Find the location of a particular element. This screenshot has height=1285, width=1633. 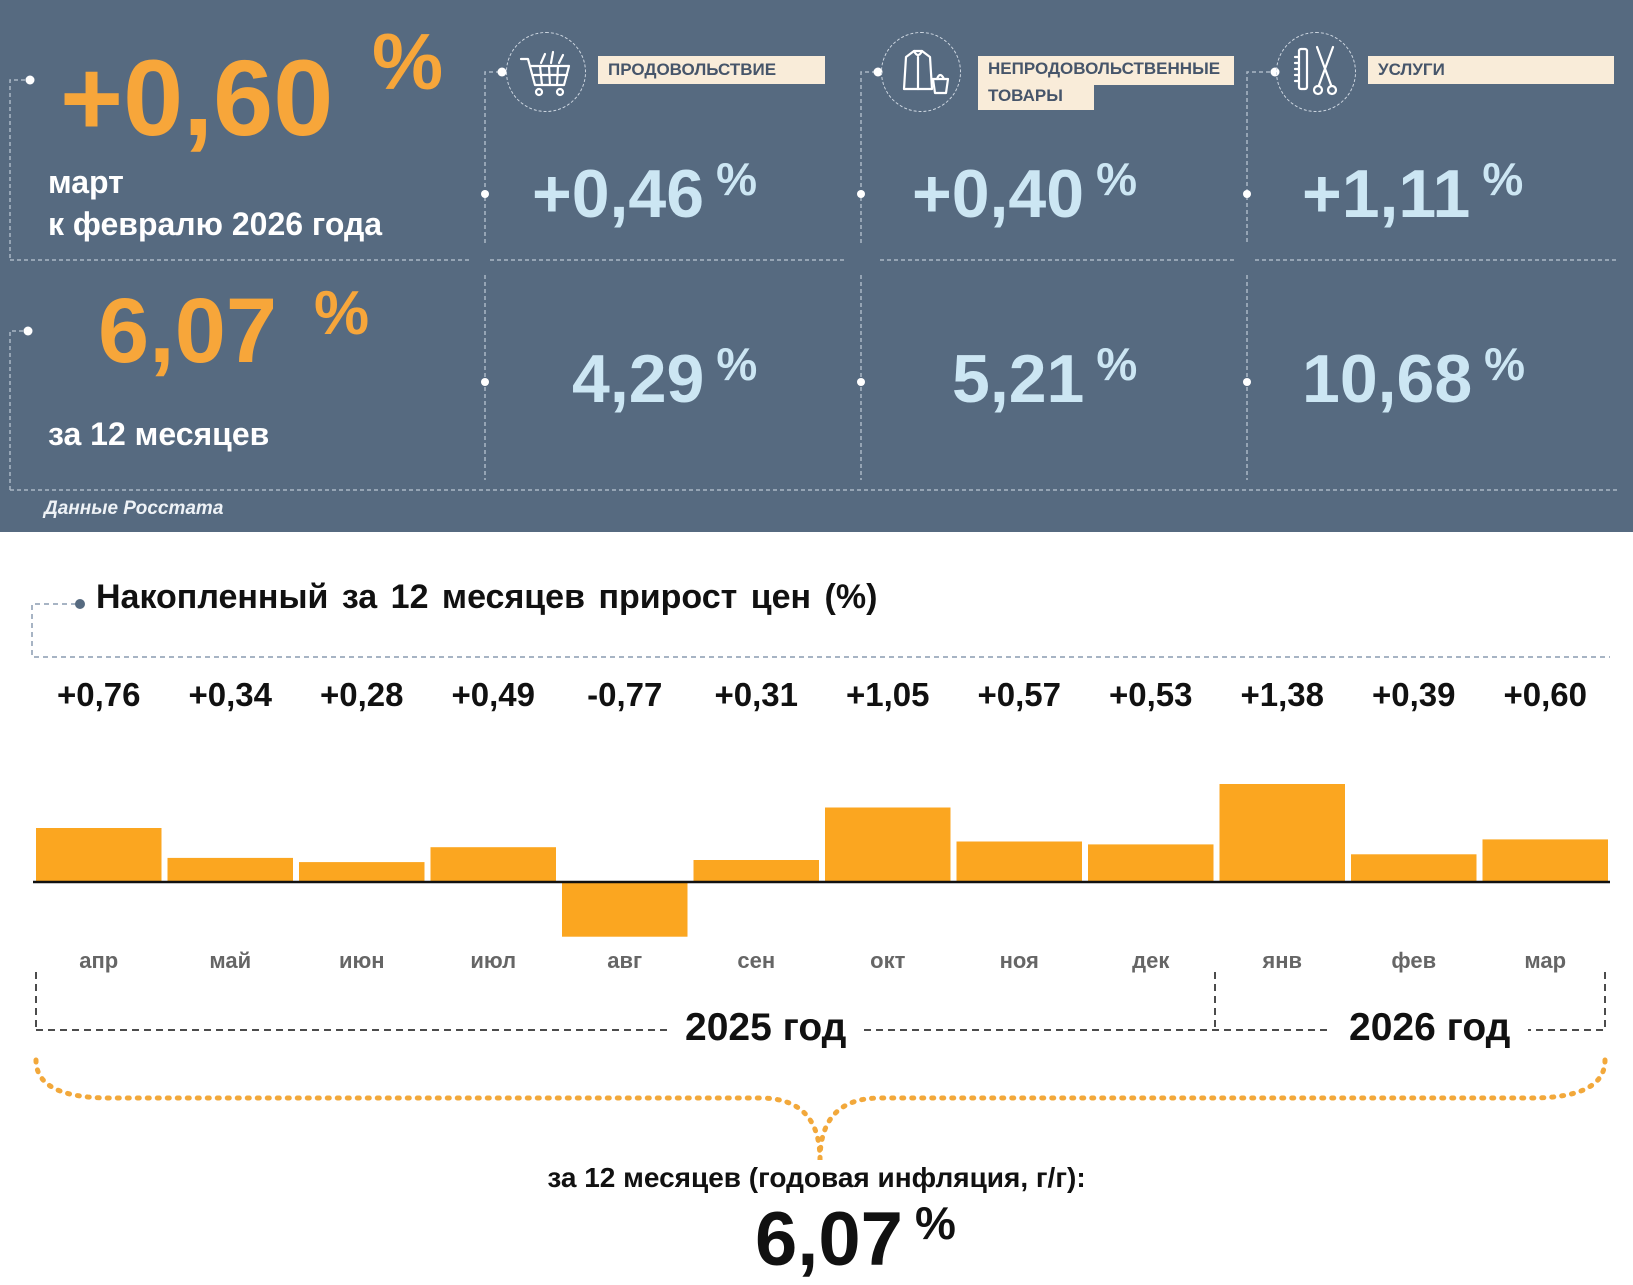

services-annual-number: 10,68 is located at coordinates (1387, 379).